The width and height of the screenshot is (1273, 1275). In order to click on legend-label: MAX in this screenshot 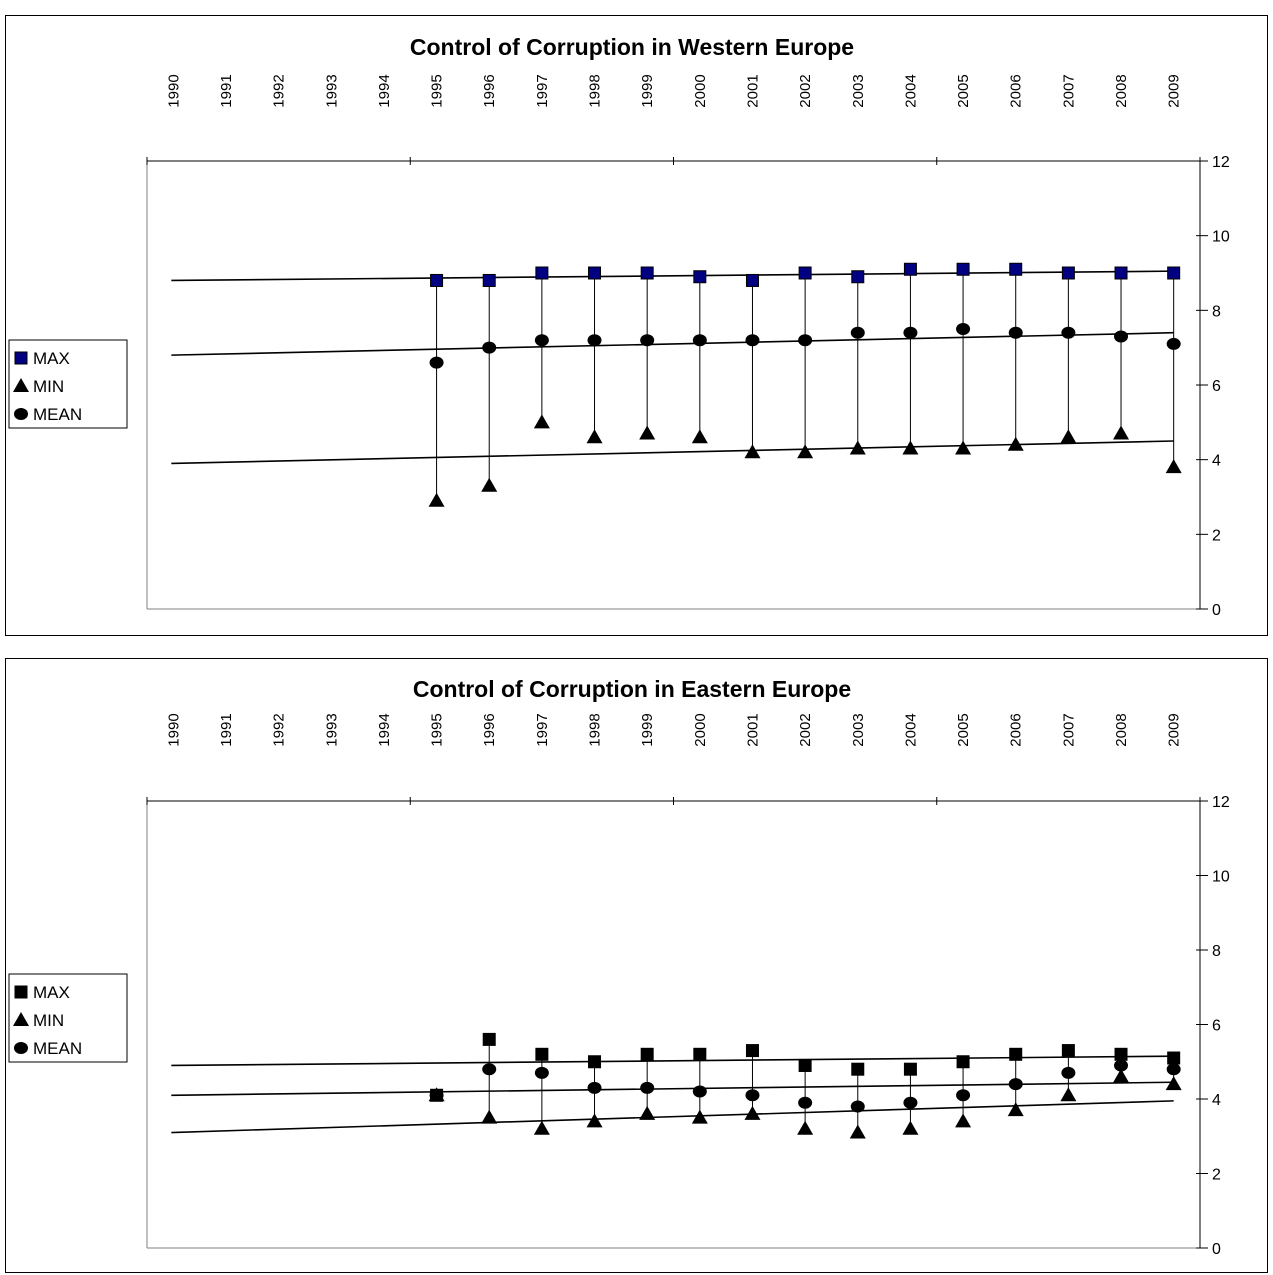, I will do `click(51, 358)`.